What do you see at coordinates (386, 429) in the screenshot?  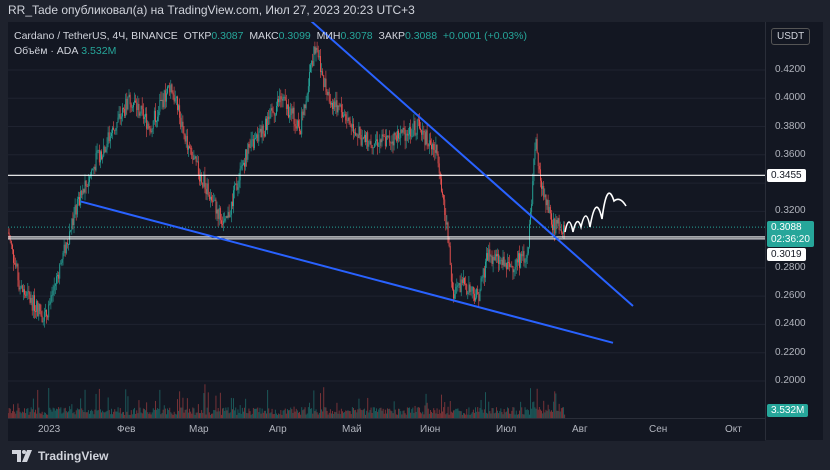 I see `time-axis` at bounding box center [386, 429].